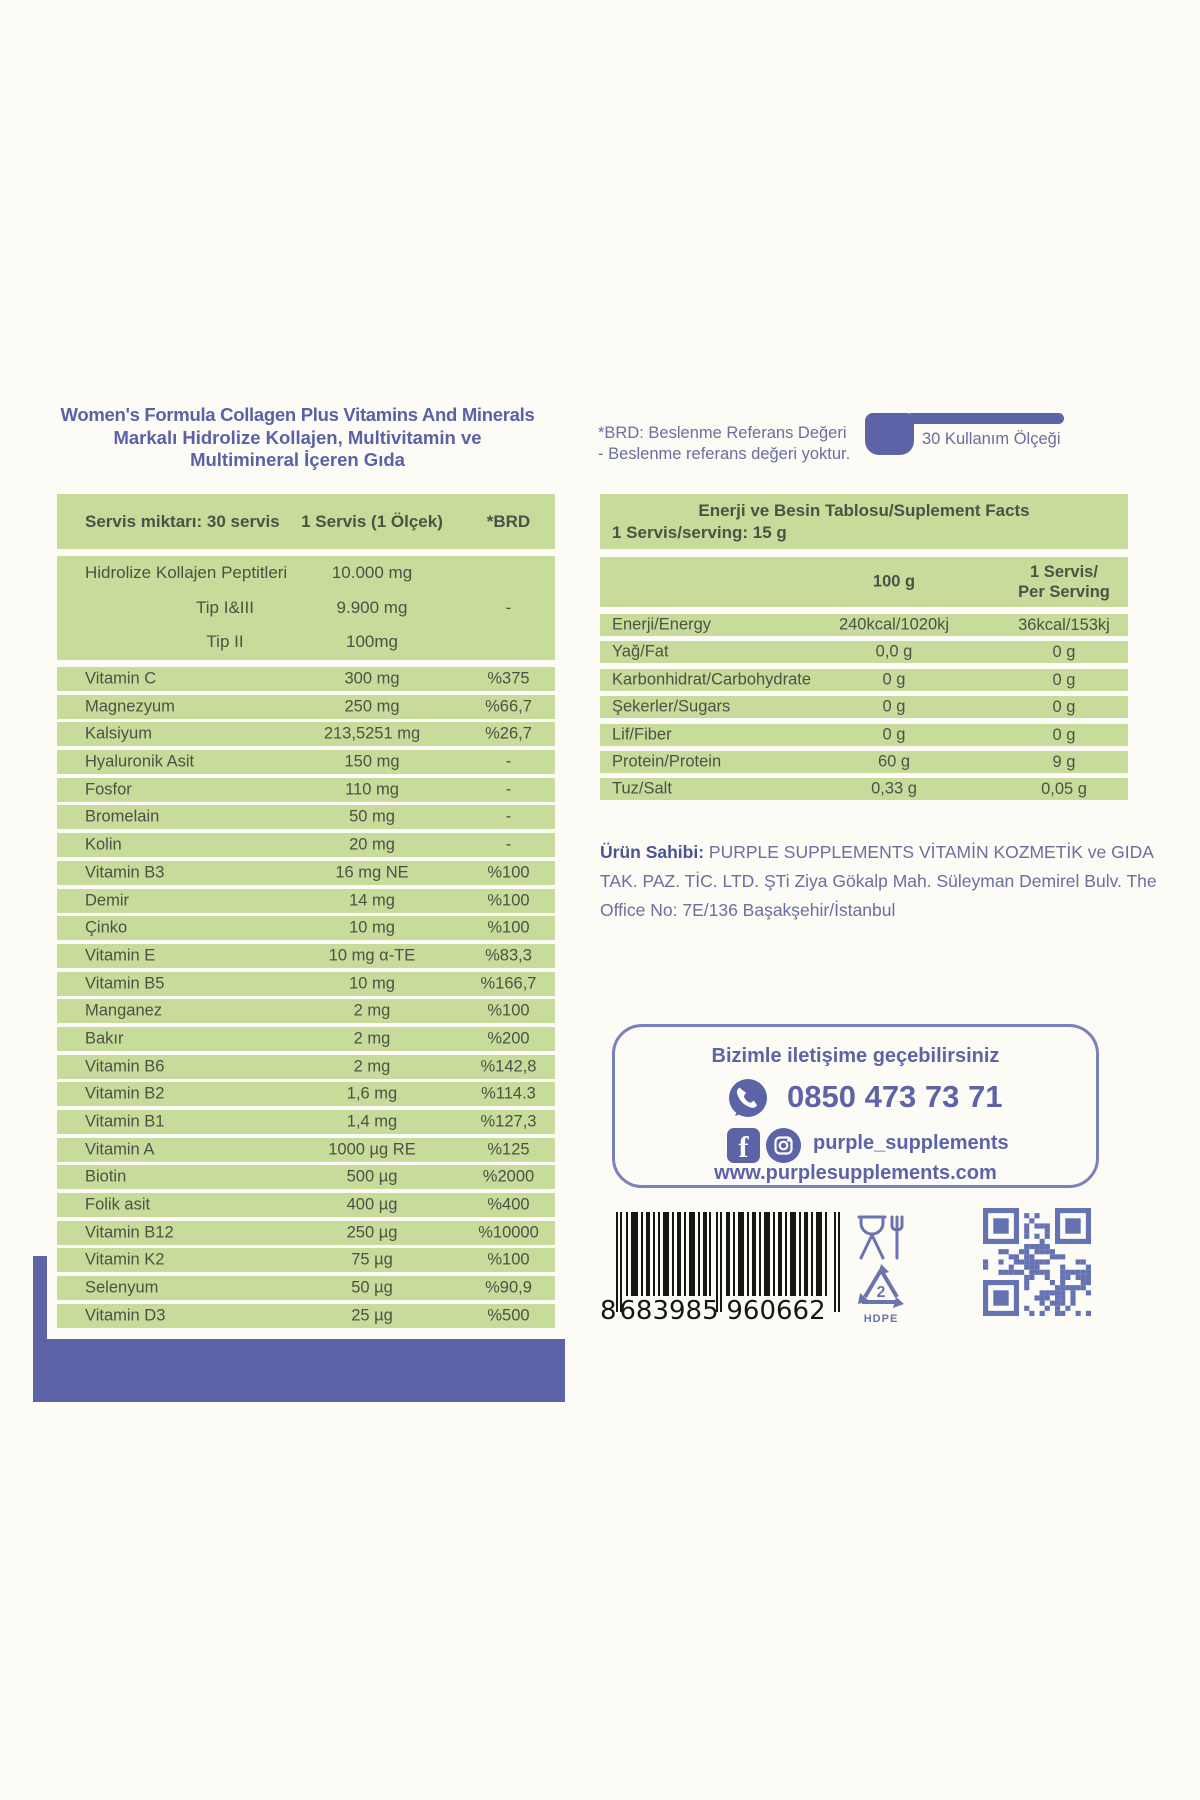 The height and width of the screenshot is (1800, 1200). I want to click on collagen-brd: -, so click(508, 607).